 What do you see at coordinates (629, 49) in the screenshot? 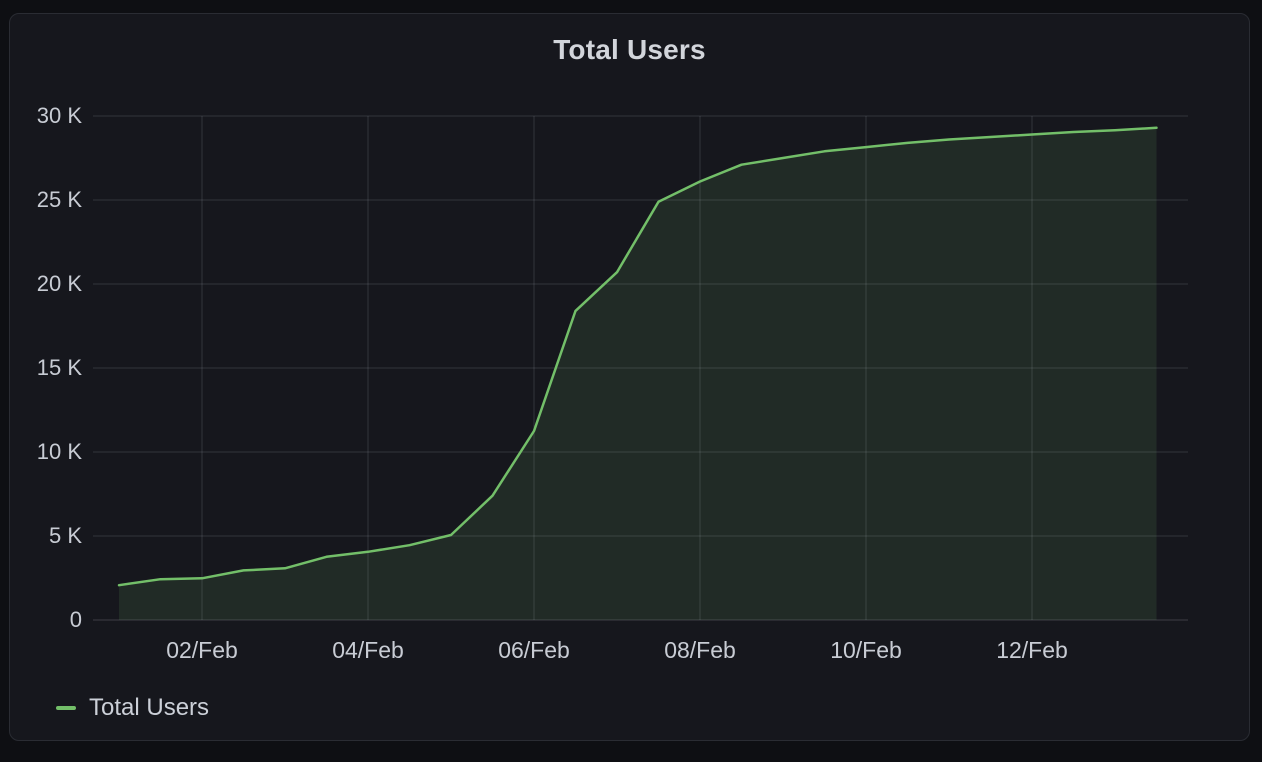
I see `panel-title: Total Users` at bounding box center [629, 49].